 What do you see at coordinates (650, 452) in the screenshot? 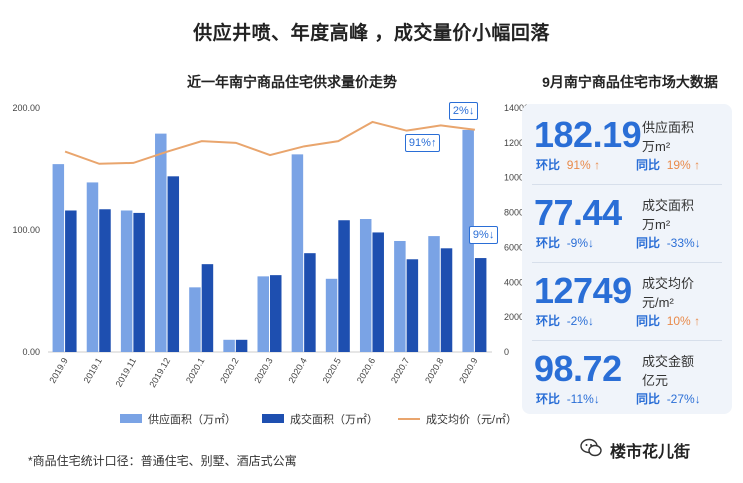
I see `brand-name: 楼市花儿街` at bounding box center [650, 452].